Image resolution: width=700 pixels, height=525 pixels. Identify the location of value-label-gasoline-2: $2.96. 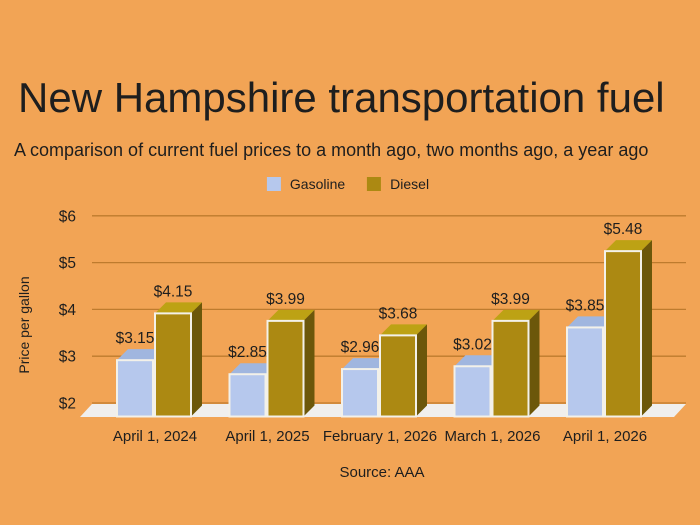
(360, 347).